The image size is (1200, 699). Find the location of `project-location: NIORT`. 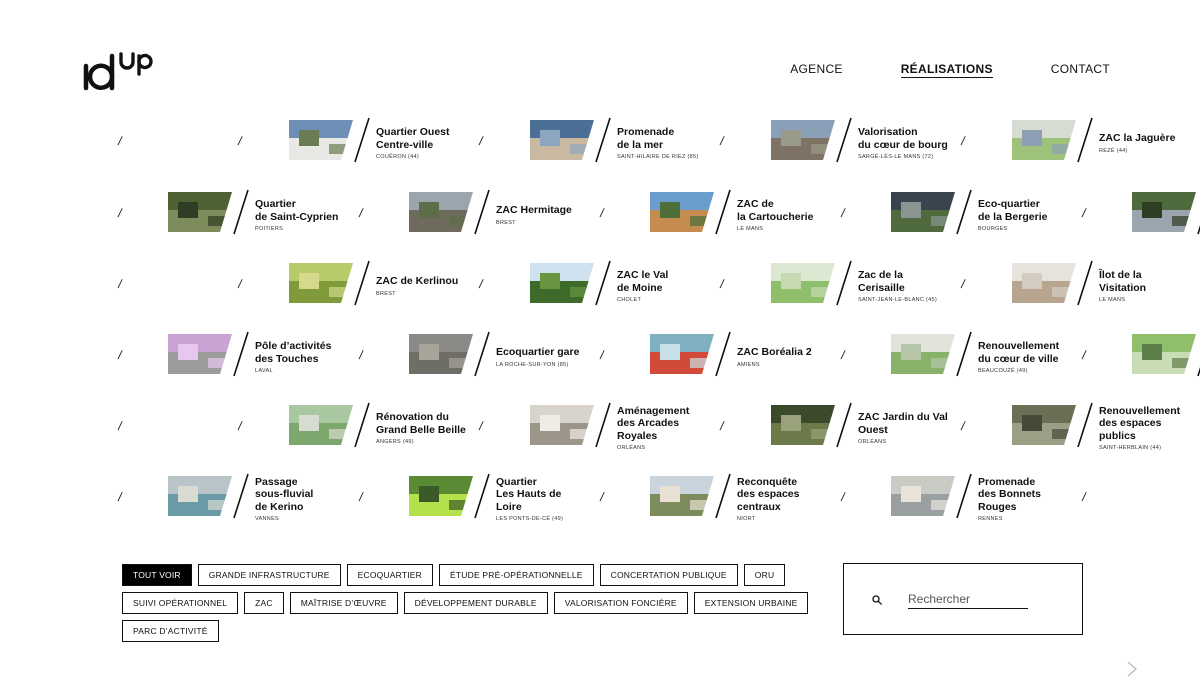

project-location: NIORT is located at coordinates (746, 519).